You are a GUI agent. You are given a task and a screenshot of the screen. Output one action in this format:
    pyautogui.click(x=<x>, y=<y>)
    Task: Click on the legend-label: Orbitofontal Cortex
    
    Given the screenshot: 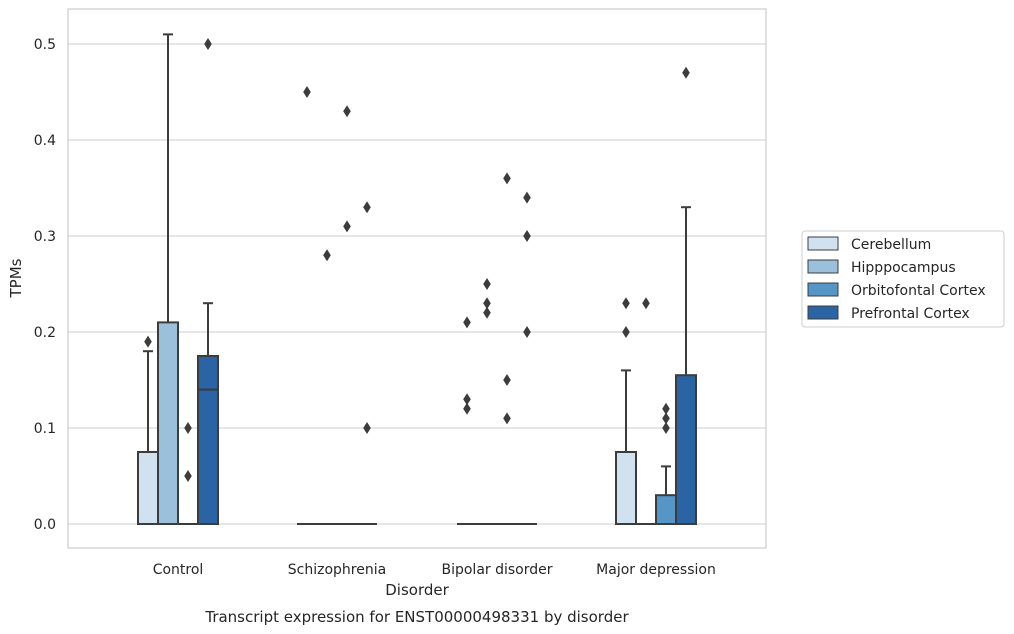 What is the action you would take?
    pyautogui.click(x=918, y=291)
    